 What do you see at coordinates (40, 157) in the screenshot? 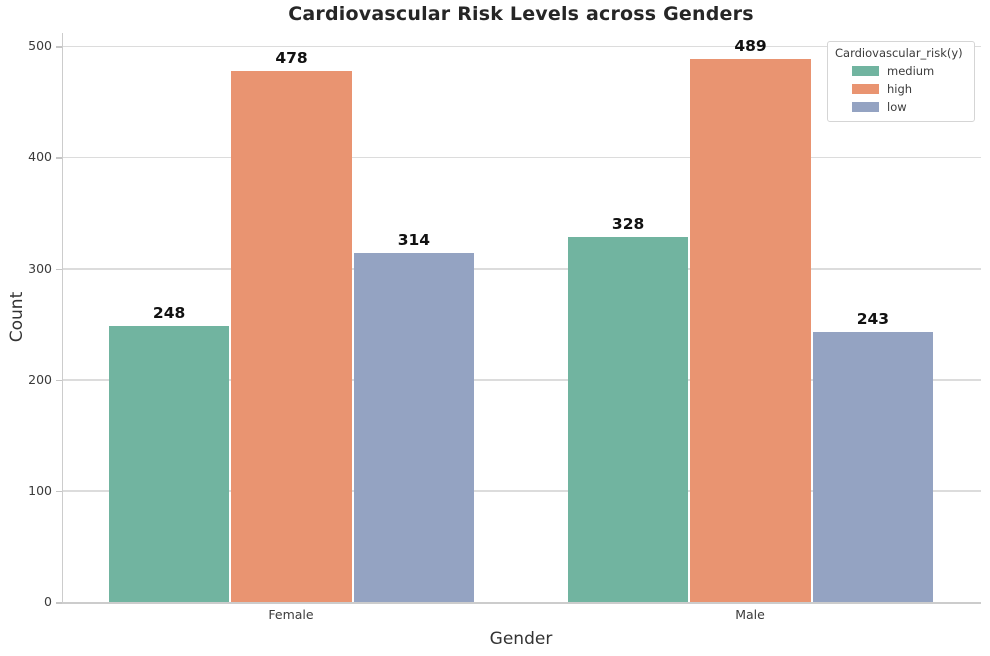
I see `y-tick-label-400: 400` at bounding box center [40, 157].